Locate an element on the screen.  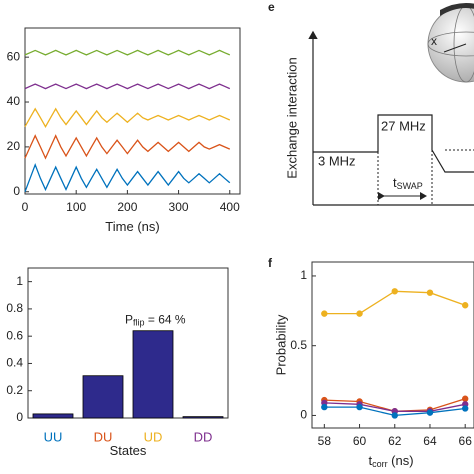
x-axis-label: States is located at coordinates (128, 450).